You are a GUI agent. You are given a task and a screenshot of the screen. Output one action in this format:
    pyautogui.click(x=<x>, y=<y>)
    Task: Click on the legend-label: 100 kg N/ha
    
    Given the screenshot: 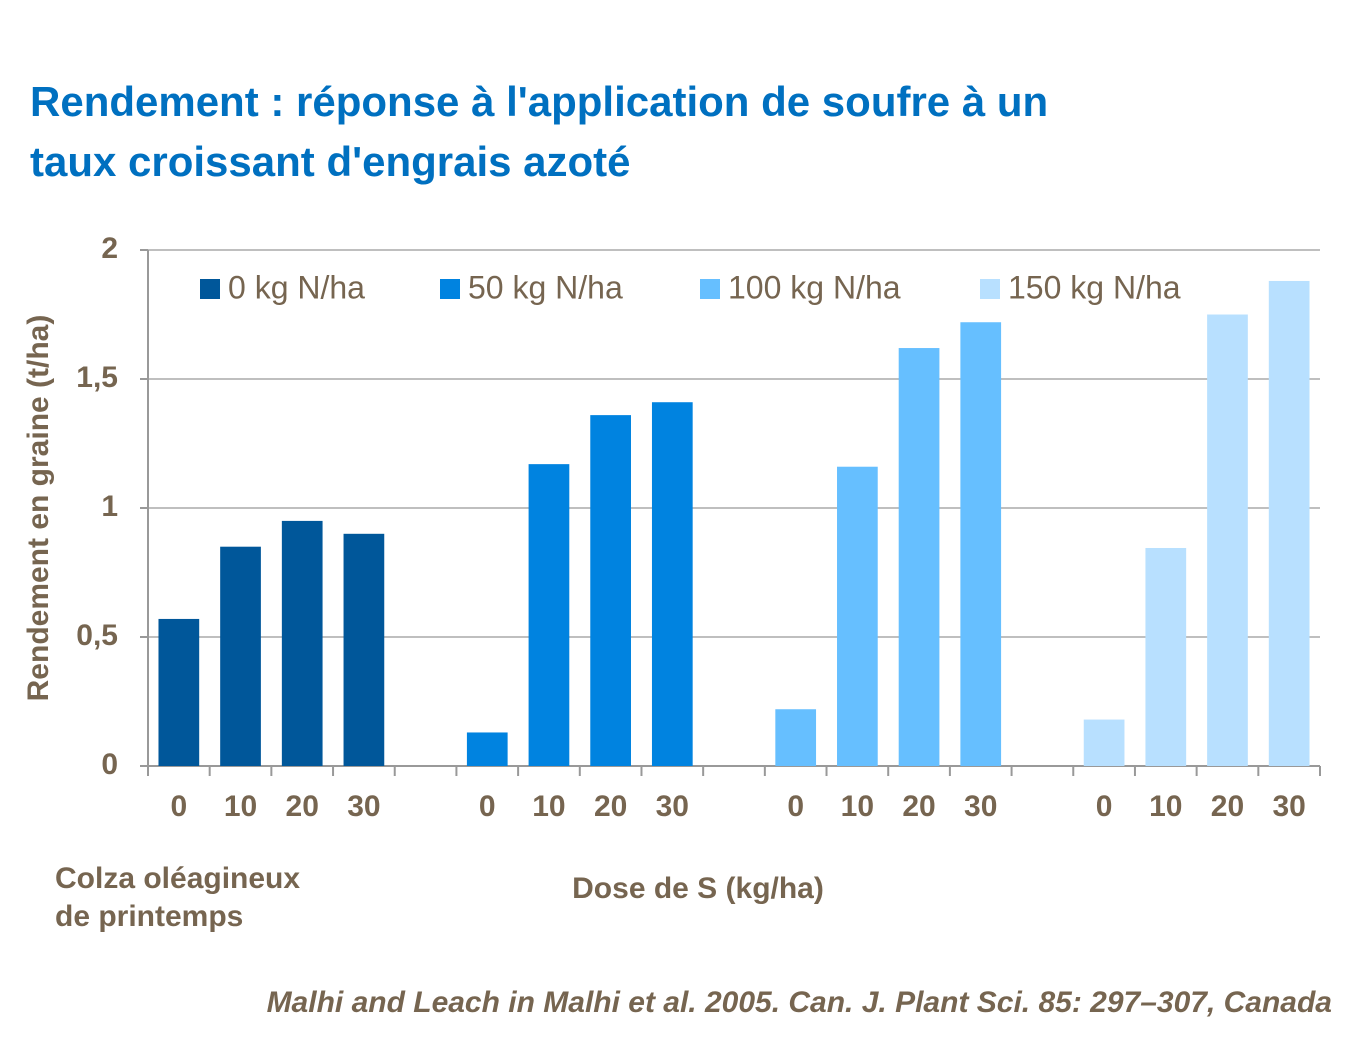 What is the action you would take?
    pyautogui.click(x=814, y=287)
    